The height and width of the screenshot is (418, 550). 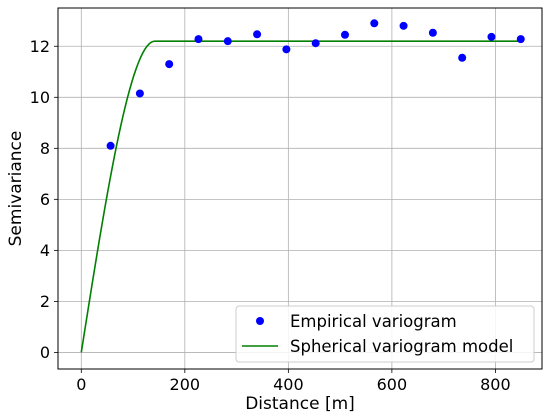 I want to click on x-tick-label: 400, so click(x=288, y=384).